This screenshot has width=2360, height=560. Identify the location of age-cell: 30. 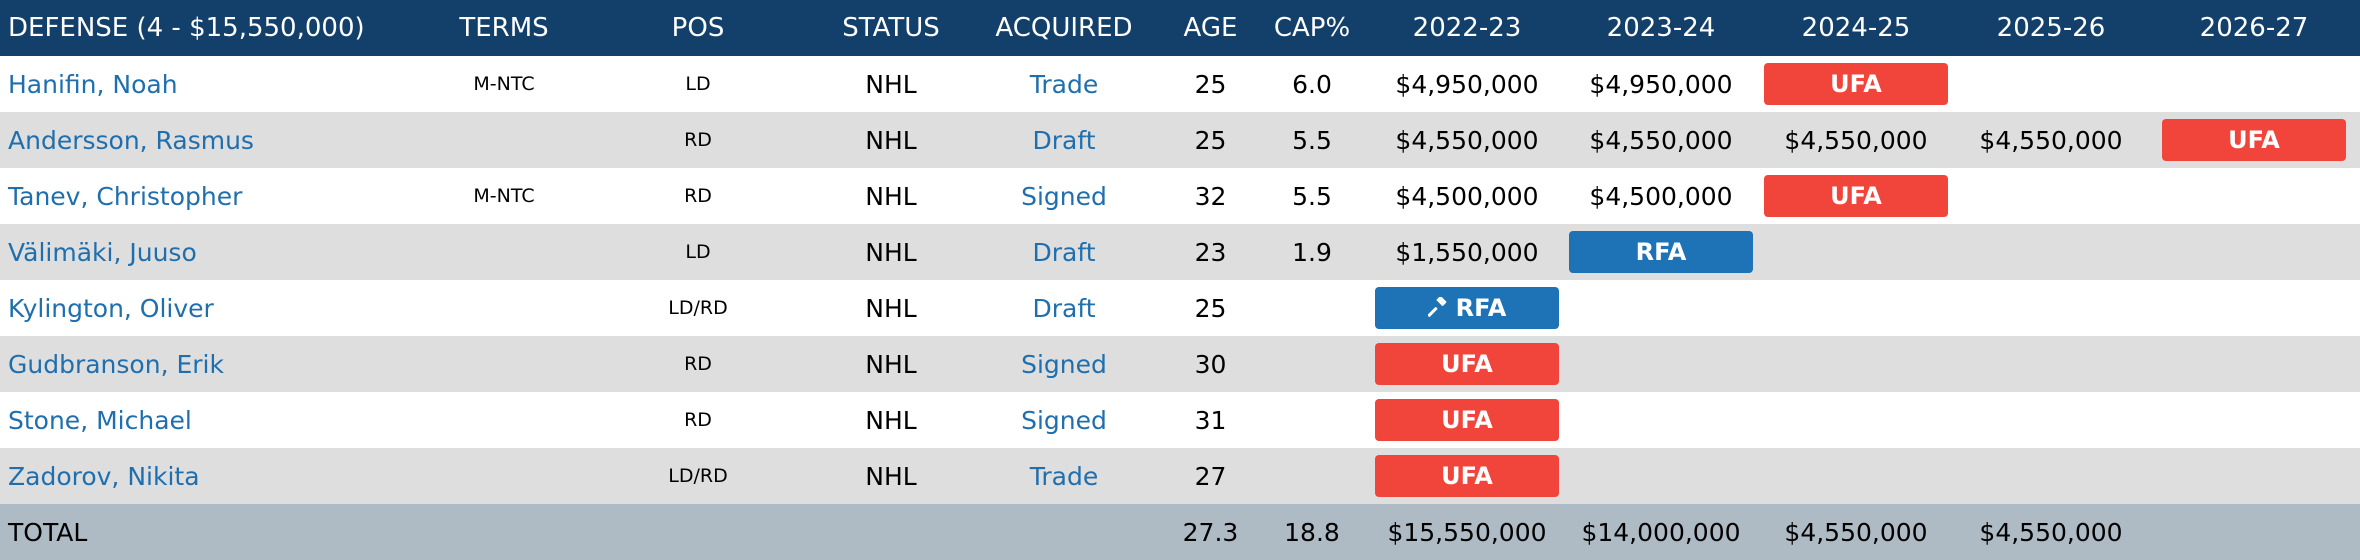
(1210, 364).